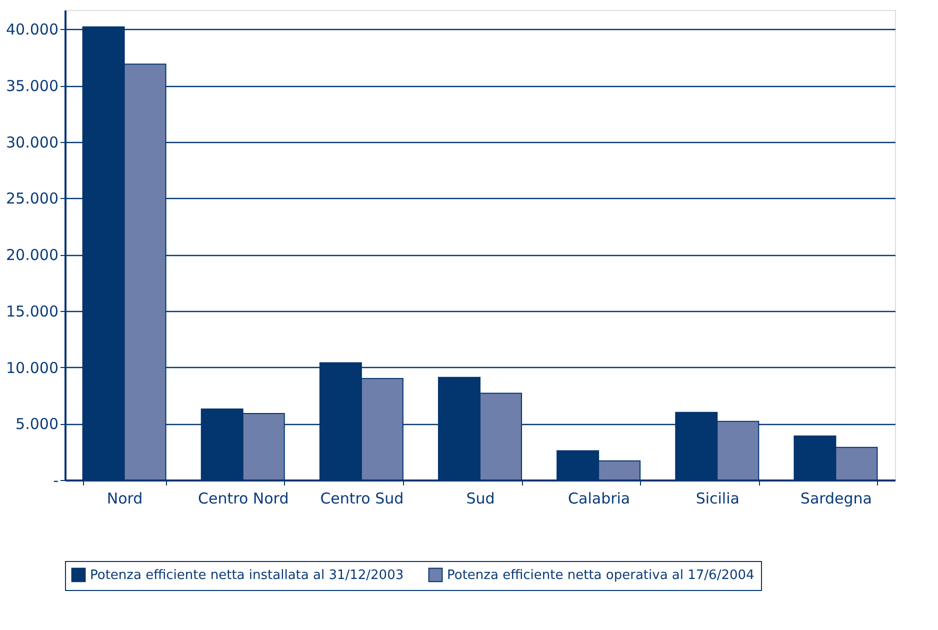 The width and height of the screenshot is (938, 630). Describe the element at coordinates (599, 499) in the screenshot. I see `x-tick-label: Calabria` at that location.